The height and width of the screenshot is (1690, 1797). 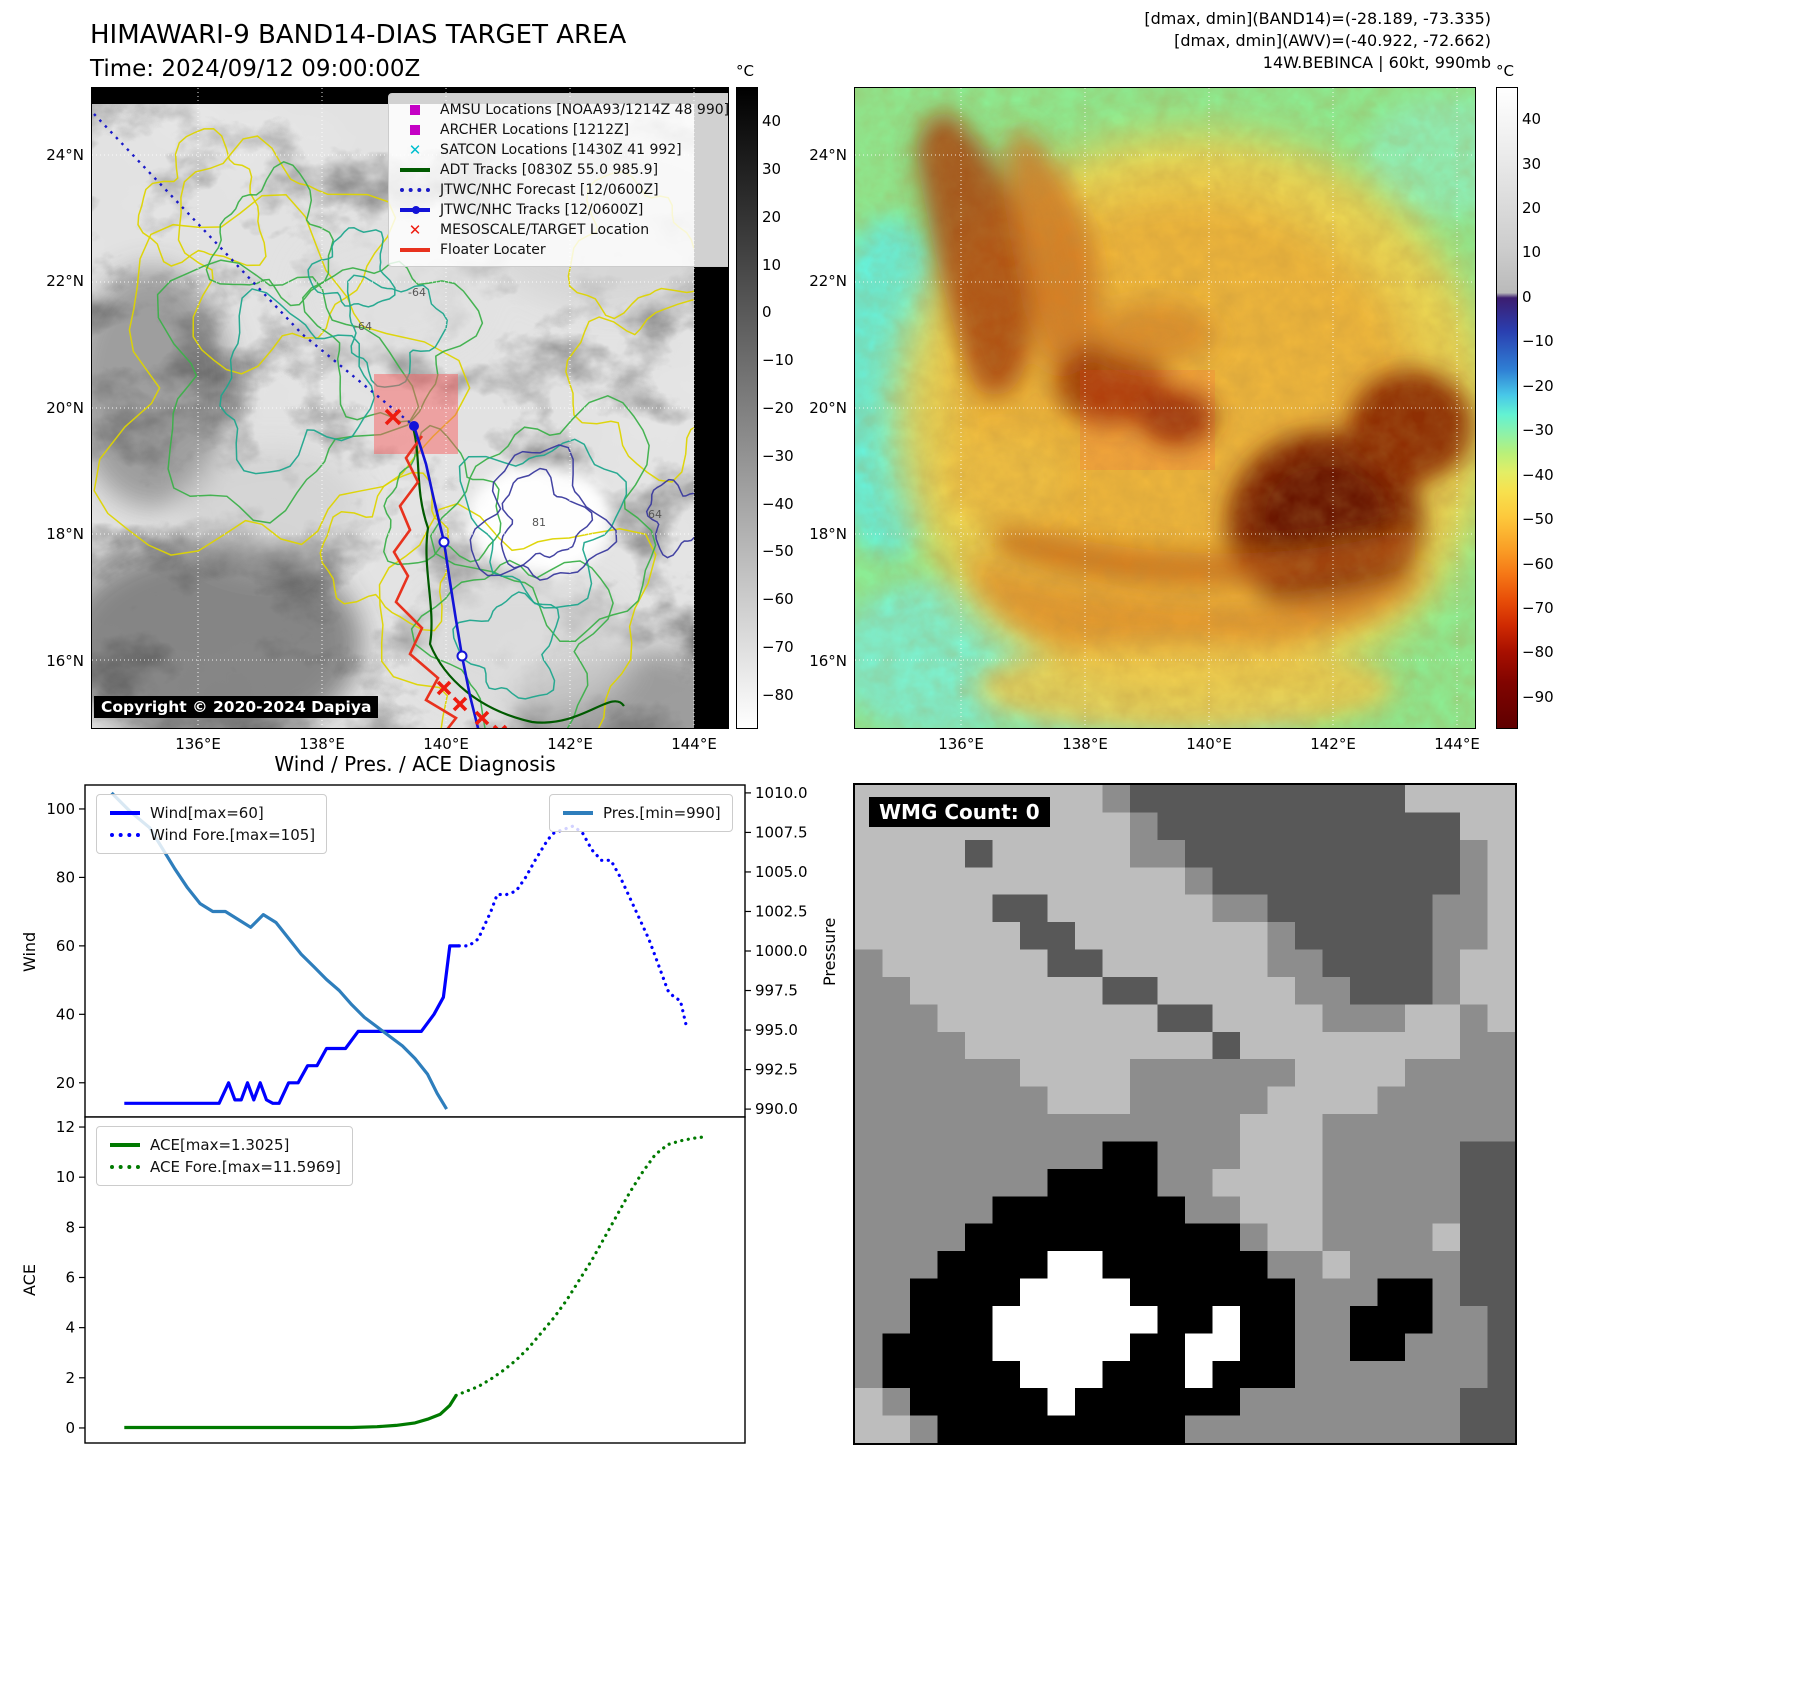 I want to click on y-tick-label: 10, so click(x=65, y=1177).